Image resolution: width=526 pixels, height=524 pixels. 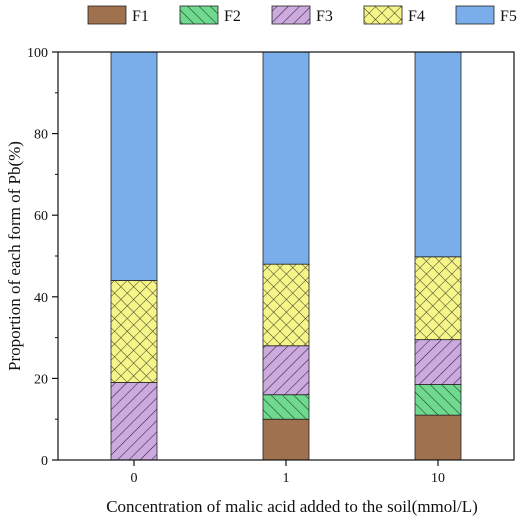 What do you see at coordinates (41, 379) in the screenshot?
I see `y-tick-label: 20` at bounding box center [41, 379].